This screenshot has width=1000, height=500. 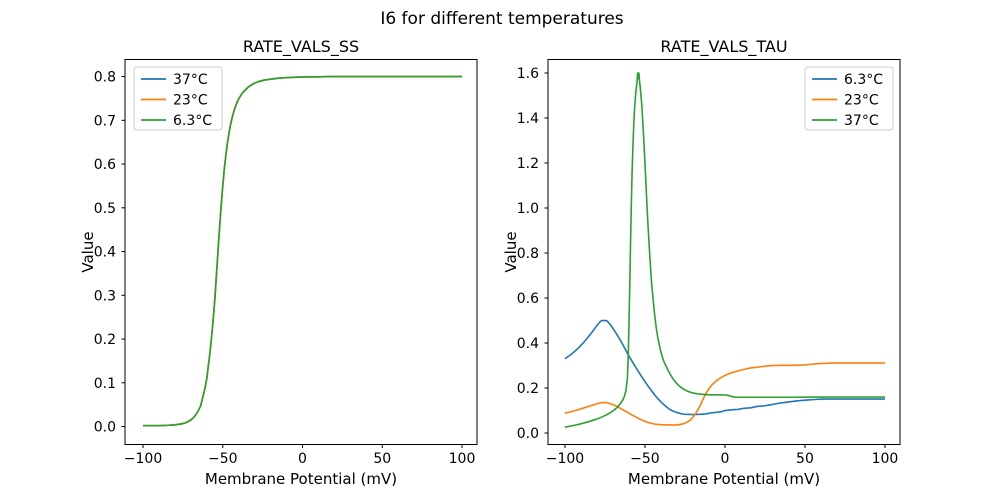 What do you see at coordinates (502, 19) in the screenshot?
I see `figure-suptitle: I6 for different temperatures` at bounding box center [502, 19].